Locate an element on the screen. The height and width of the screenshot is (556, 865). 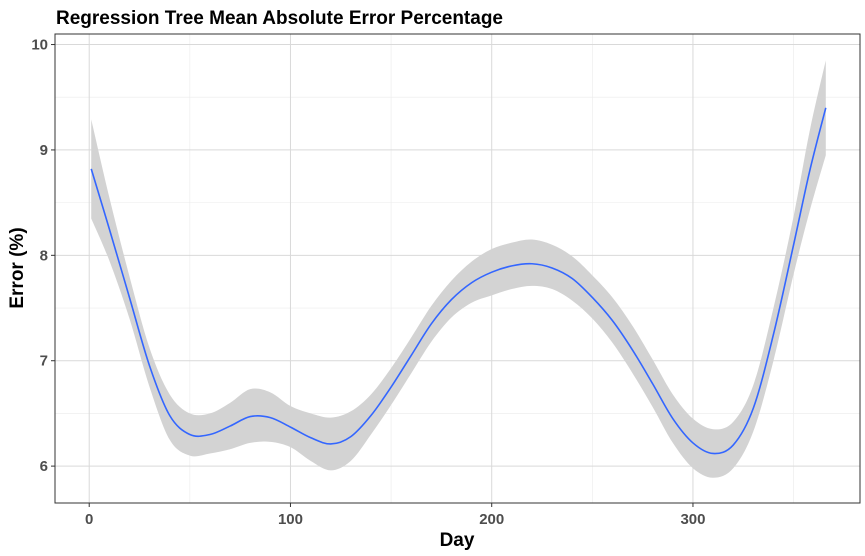
x-axis-title: Day is located at coordinates (457, 540).